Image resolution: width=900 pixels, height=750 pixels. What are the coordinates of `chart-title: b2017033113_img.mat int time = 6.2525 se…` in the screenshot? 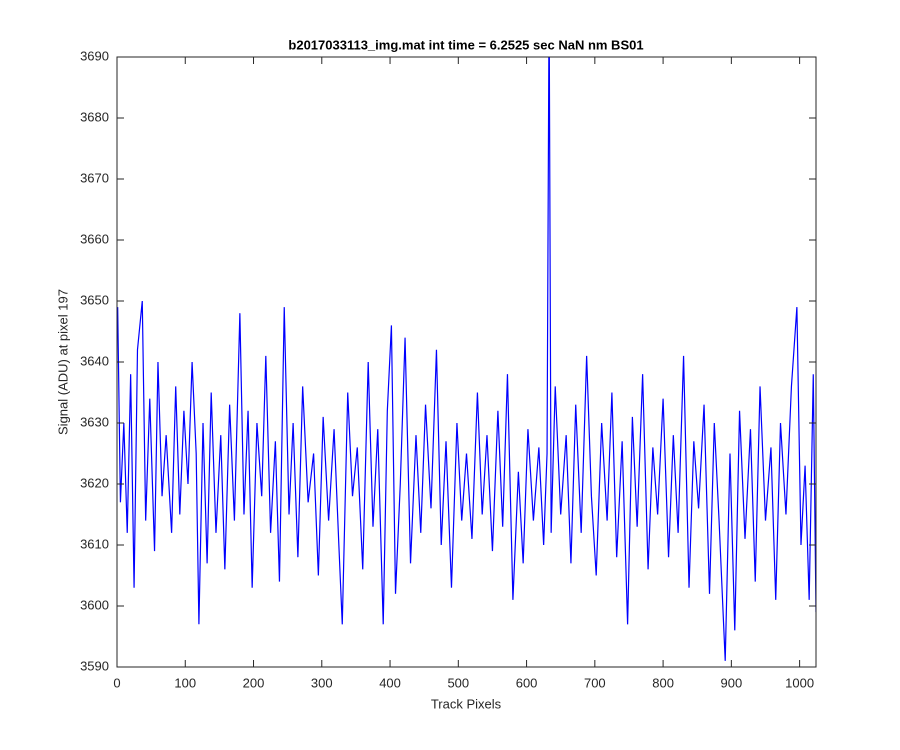 It's located at (465, 44).